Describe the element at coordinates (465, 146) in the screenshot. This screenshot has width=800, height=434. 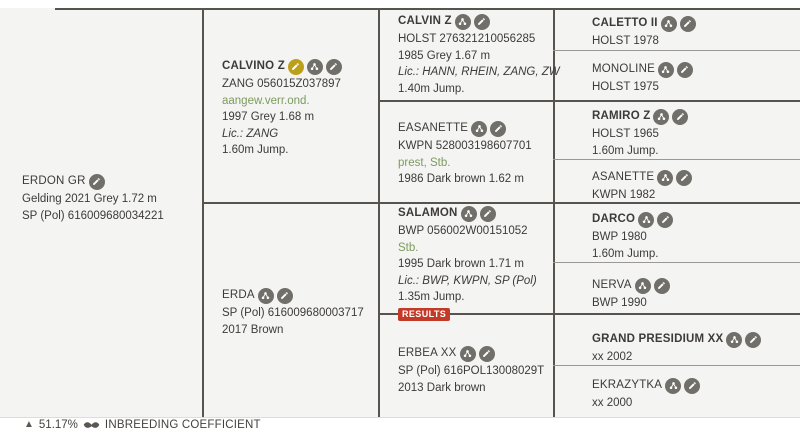
I see `horse-detail-line: KWPN 528003198607701` at that location.